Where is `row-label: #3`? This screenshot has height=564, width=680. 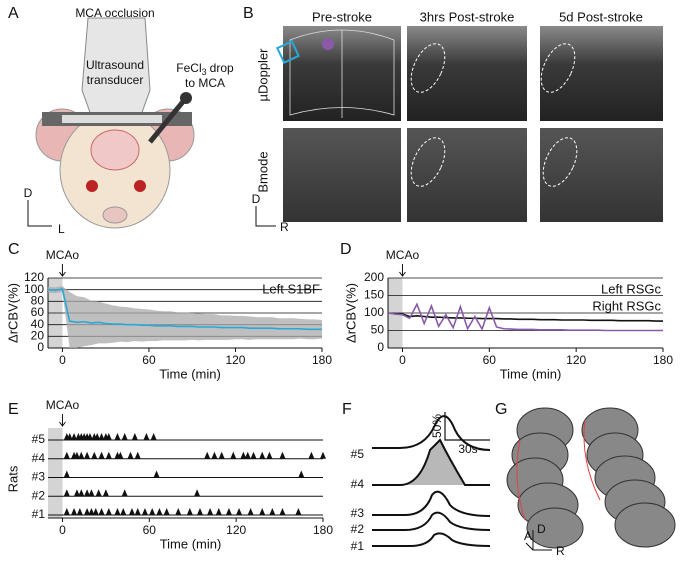
row-label: #3 is located at coordinates (39, 477).